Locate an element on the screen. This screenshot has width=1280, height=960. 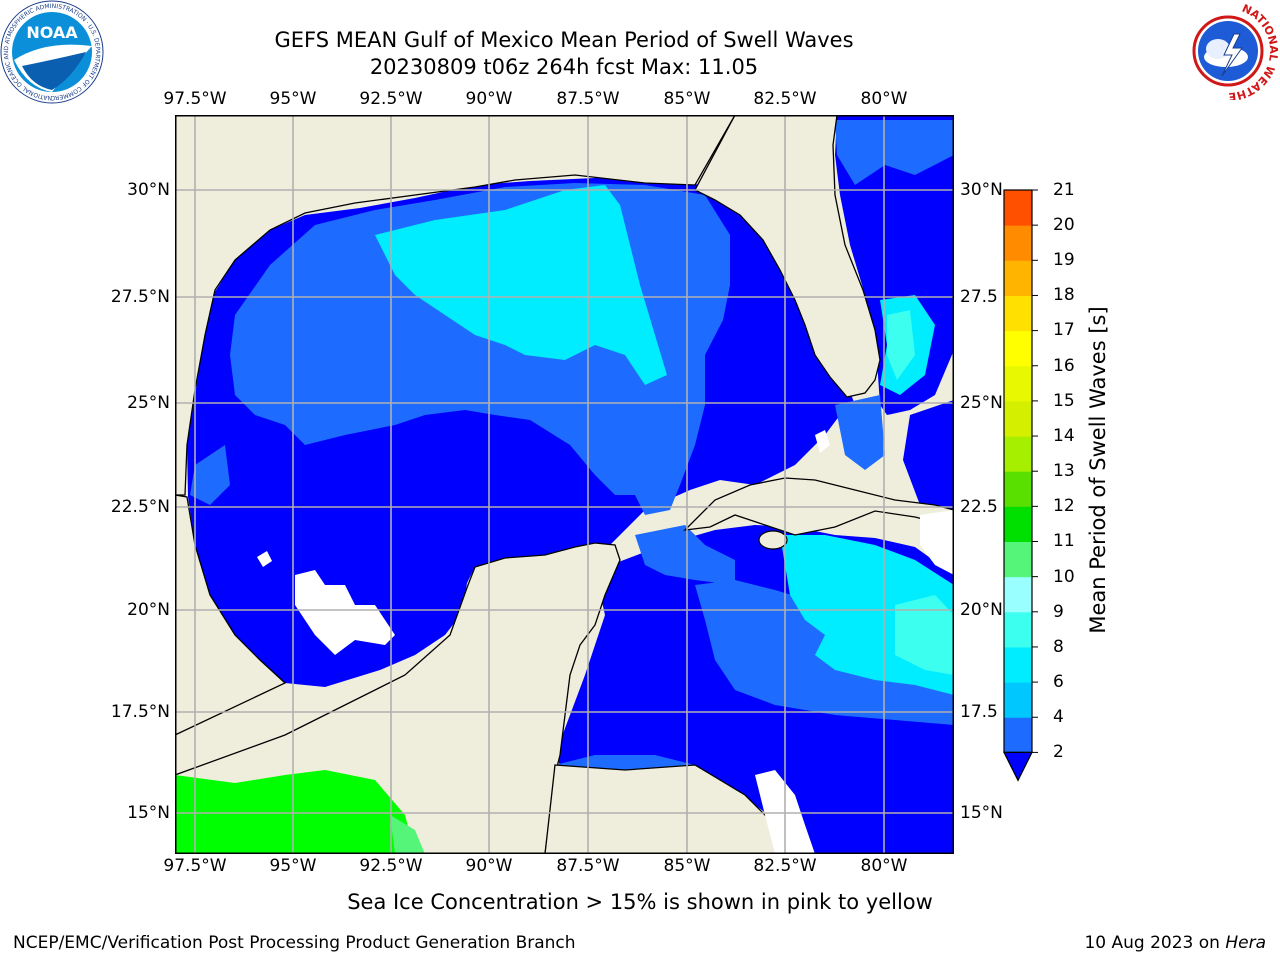
lon-tick-top: 90°W is located at coordinates (489, 99).